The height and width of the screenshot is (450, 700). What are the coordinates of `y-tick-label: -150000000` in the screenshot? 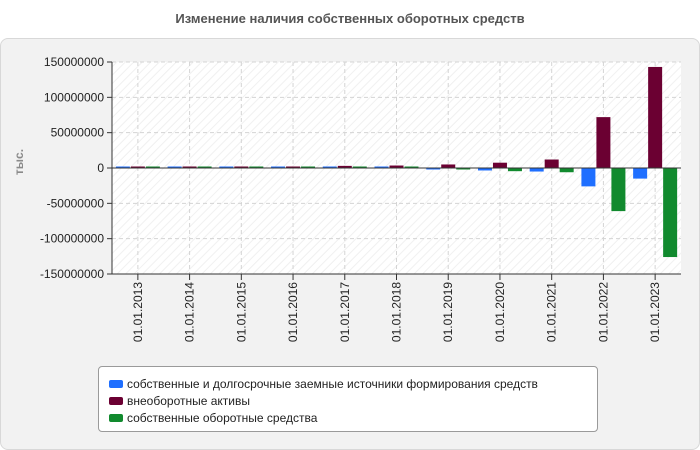 It's located at (72, 274).